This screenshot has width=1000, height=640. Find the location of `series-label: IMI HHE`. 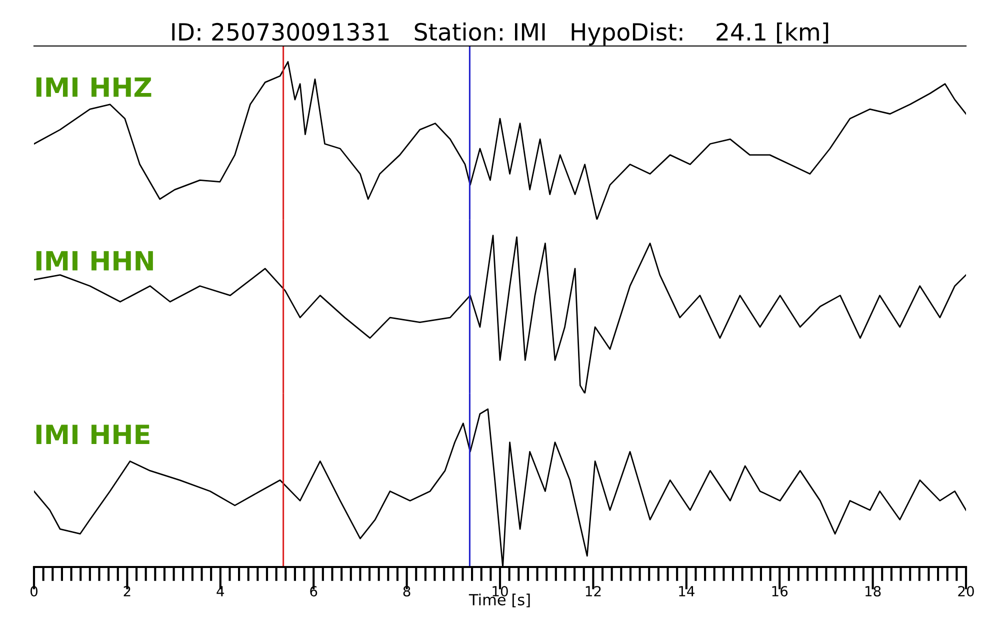

series-label: IMI HHE is located at coordinates (93, 434).